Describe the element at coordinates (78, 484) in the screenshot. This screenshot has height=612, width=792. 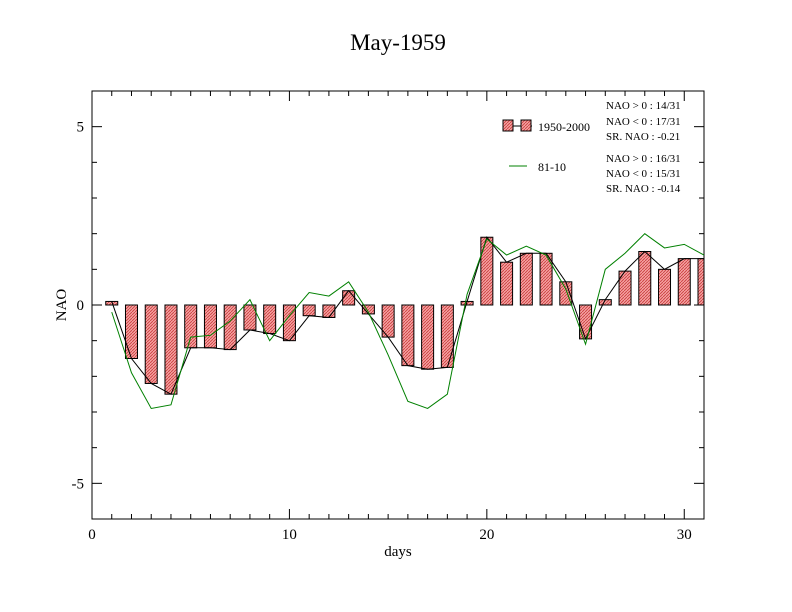
I see `y-tick-label: -5` at that location.